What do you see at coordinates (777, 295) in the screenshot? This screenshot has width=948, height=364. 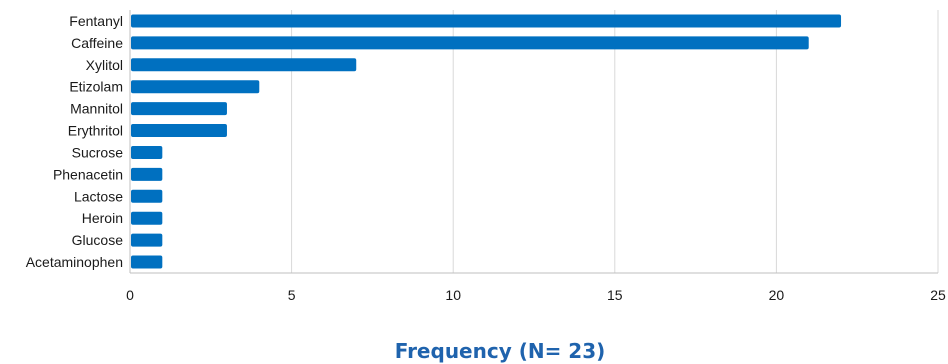 I see `x-tick-label: 20` at bounding box center [777, 295].